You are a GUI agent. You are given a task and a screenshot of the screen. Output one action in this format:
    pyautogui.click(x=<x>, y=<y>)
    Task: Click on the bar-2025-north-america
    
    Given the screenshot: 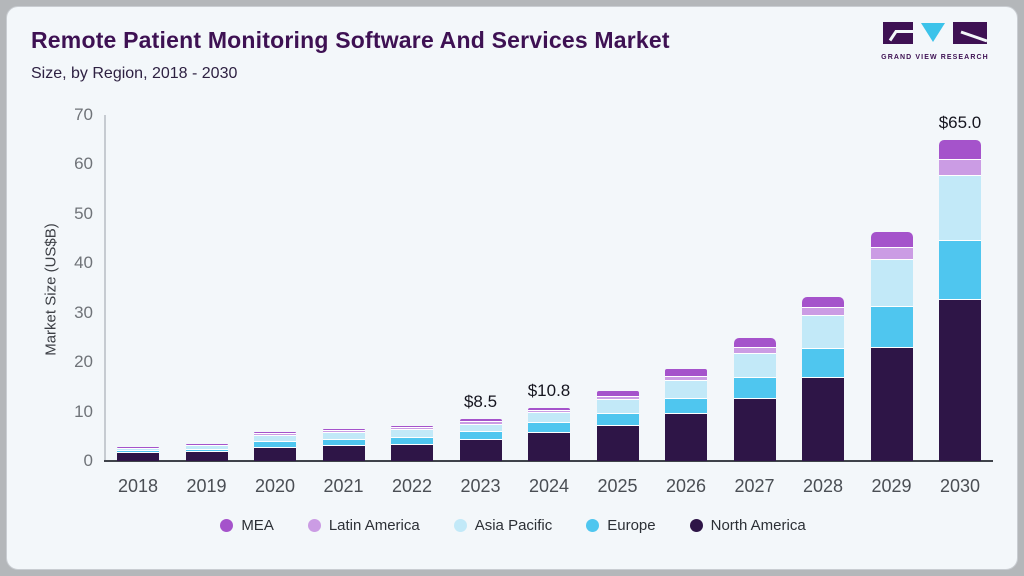 What is the action you would take?
    pyautogui.click(x=617, y=442)
    